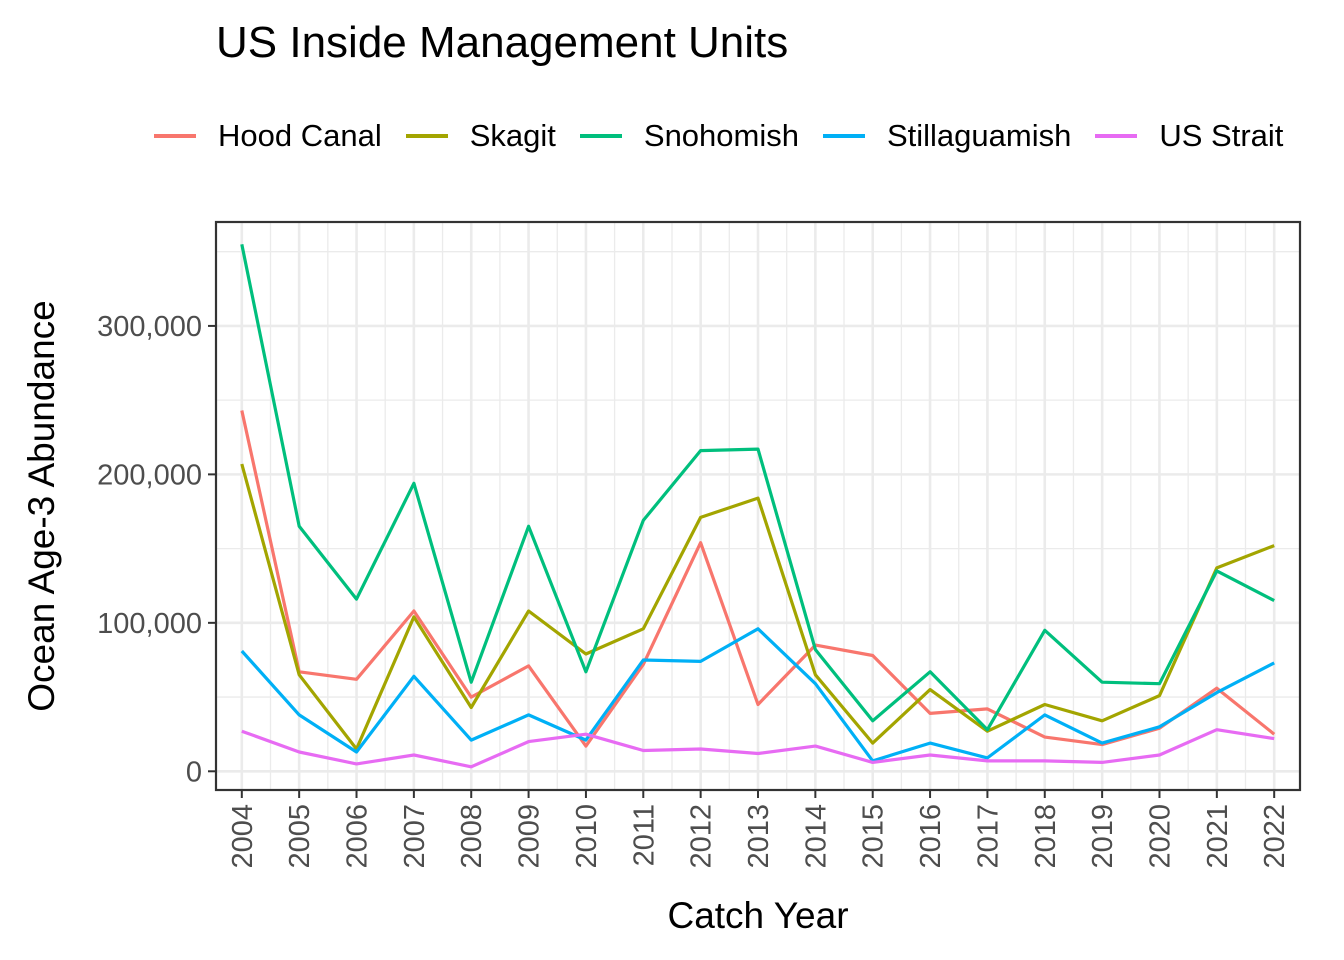 The width and height of the screenshot is (1344, 960). Describe the element at coordinates (702, 836) in the screenshot. I see `x-tick-label: 2012` at that location.